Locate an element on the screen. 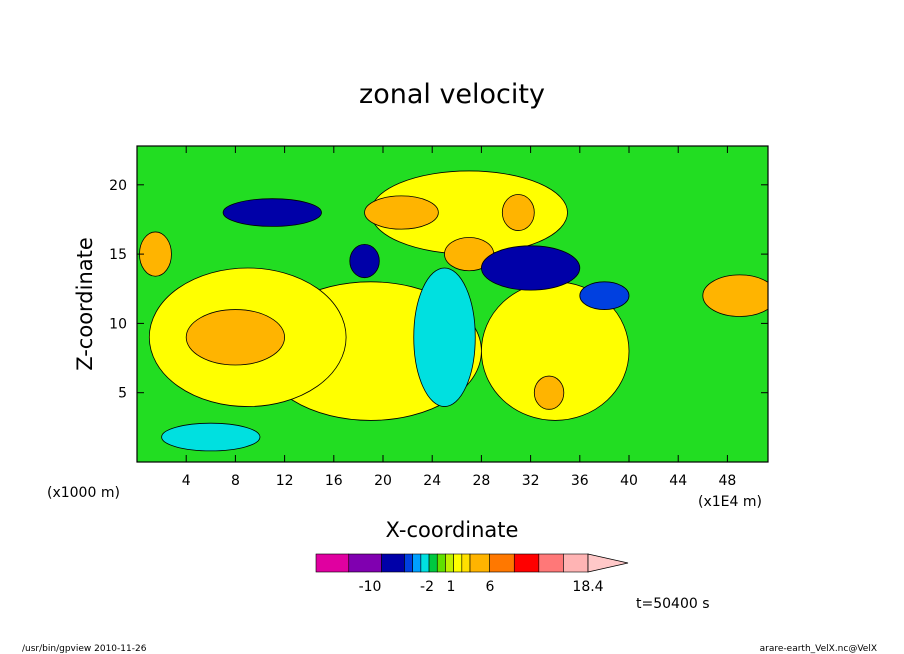 This screenshot has width=904, height=654. colorbar-label: 6 is located at coordinates (490, 587).